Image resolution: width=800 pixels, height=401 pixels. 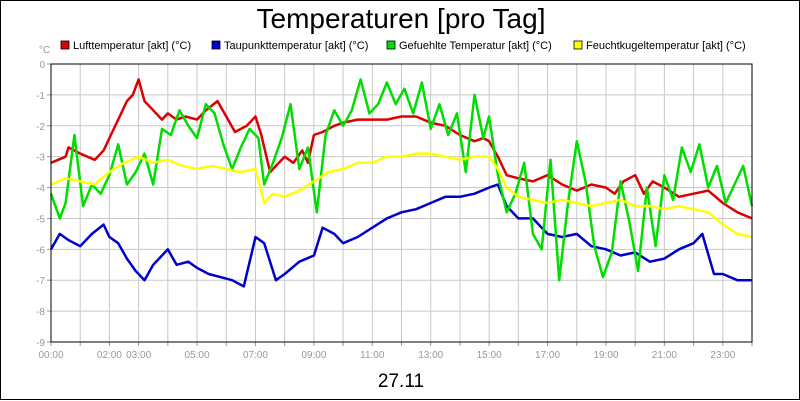 What do you see at coordinates (40, 189) in the screenshot?
I see `y-tick-label: -4` at bounding box center [40, 189].